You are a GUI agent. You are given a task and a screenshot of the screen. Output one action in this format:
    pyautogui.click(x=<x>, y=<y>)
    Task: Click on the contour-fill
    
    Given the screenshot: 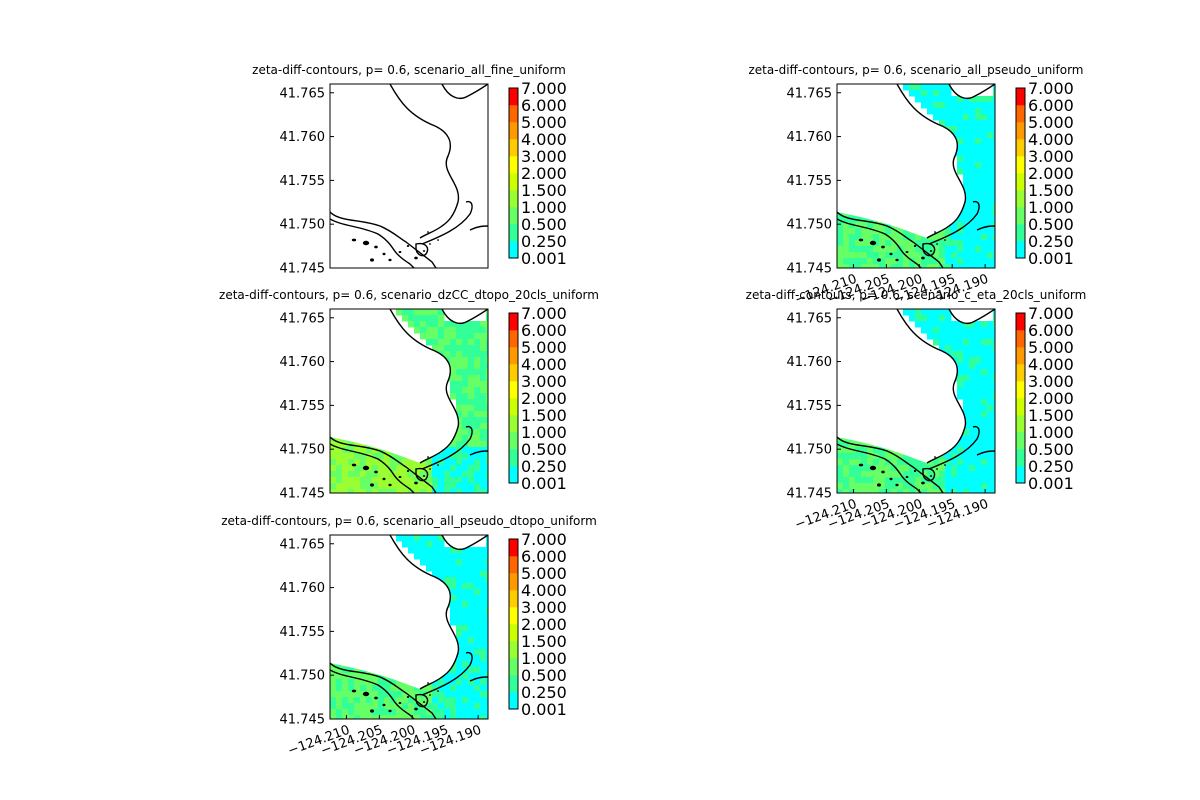 What is the action you would take?
    pyautogui.click(x=916, y=176)
    